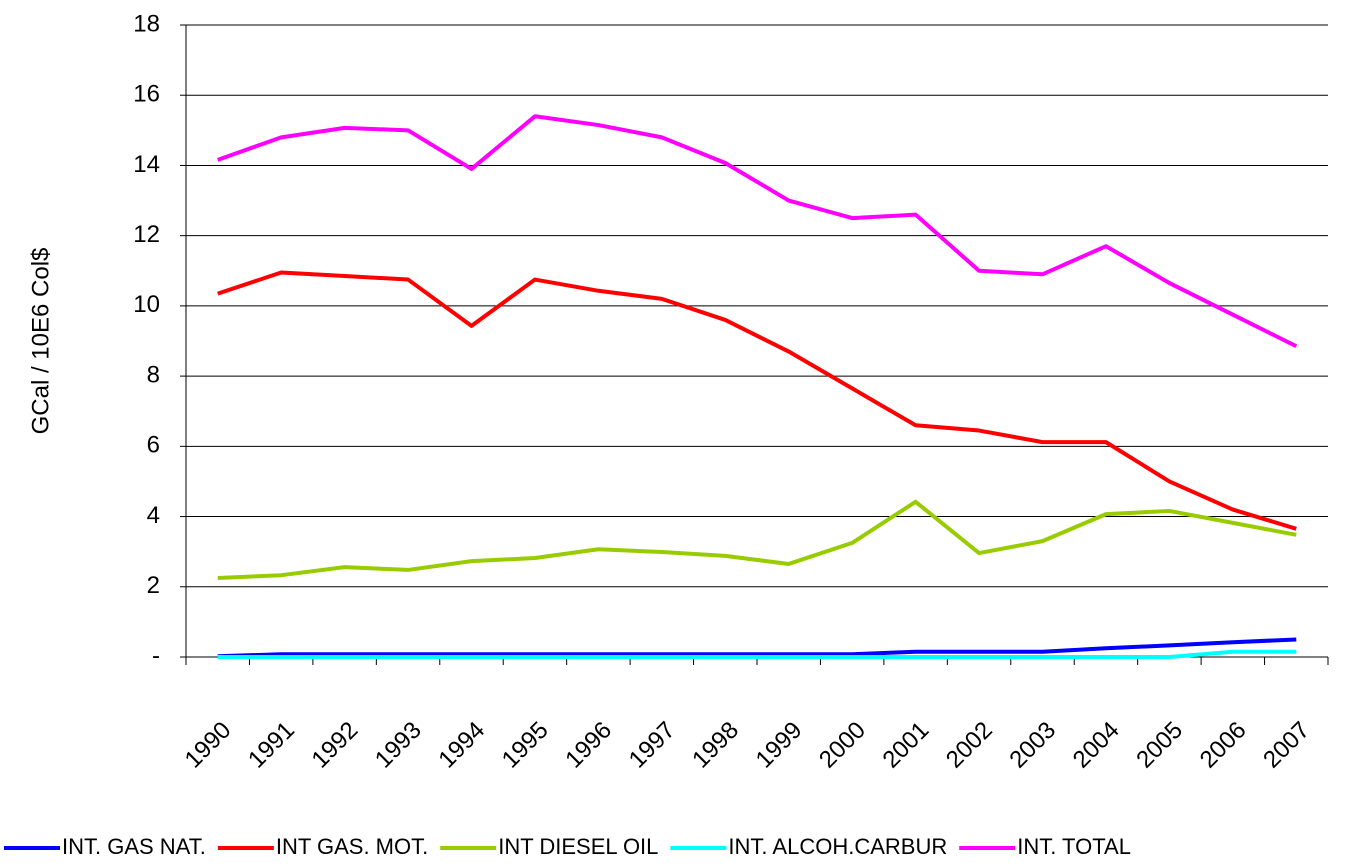 This screenshot has width=1355, height=866. I want to click on y-tick-label: 16, so click(146, 94).